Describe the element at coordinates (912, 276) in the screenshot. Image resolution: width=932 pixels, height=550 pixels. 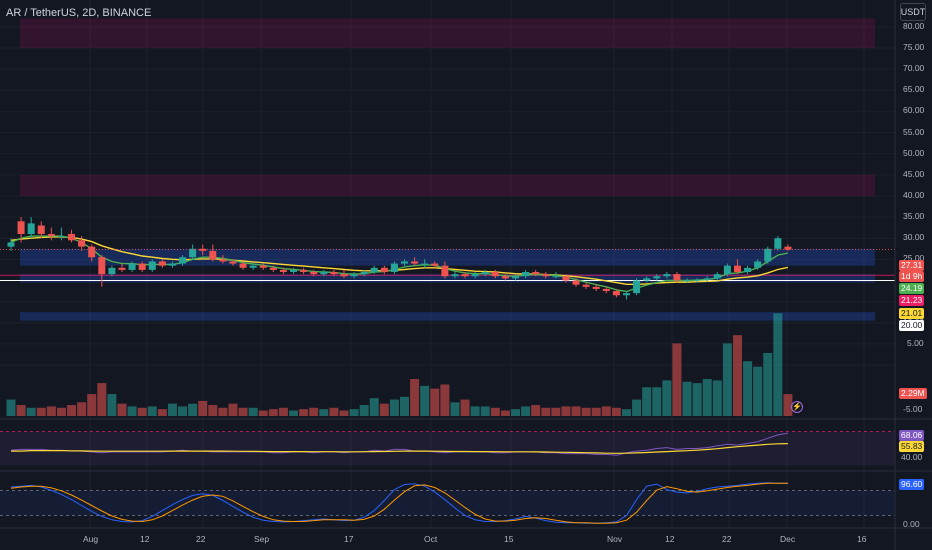
I see `countdown-tag: 1d 9h` at that location.